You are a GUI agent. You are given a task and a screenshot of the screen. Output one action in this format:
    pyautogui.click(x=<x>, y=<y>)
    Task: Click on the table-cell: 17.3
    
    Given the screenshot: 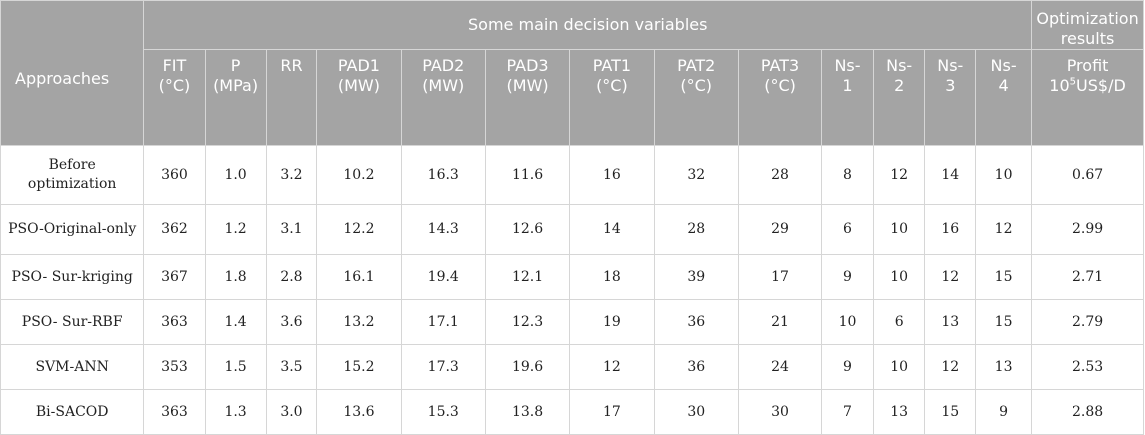 What is the action you would take?
    pyautogui.click(x=443, y=367)
    